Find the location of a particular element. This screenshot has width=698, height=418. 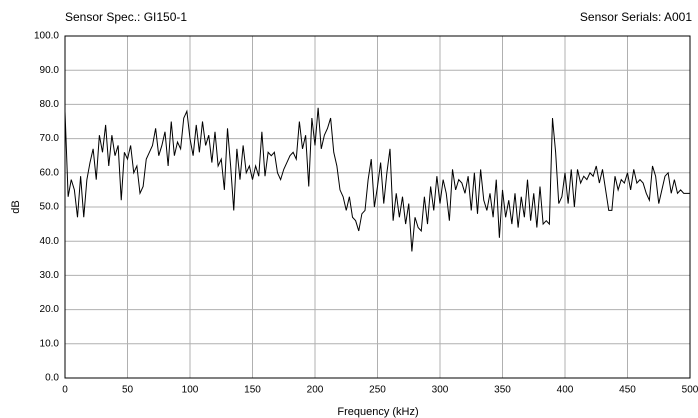

x-tick-label: 400 is located at coordinates (565, 390).